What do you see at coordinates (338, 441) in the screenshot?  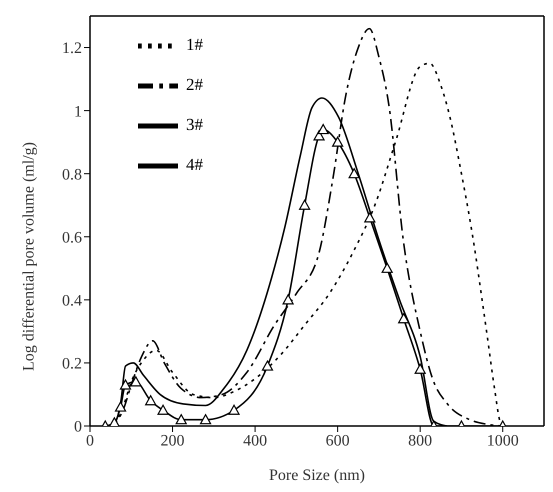 I see `x-tick-label: 600` at bounding box center [338, 441].